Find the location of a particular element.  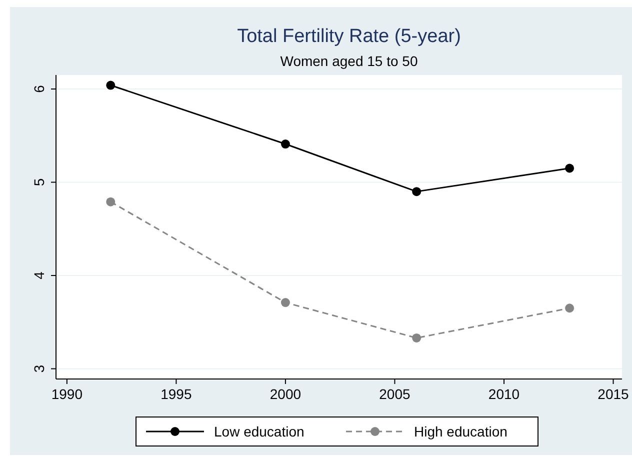

x-tick-label: 2005 is located at coordinates (395, 394).